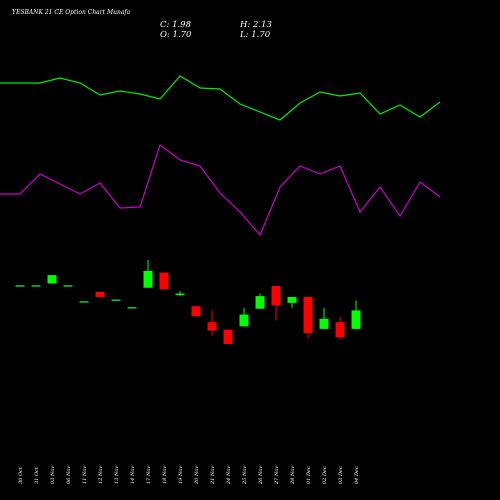 The height and width of the screenshot is (500, 500). I want to click on low-label: L: 1.70, so click(255, 35).